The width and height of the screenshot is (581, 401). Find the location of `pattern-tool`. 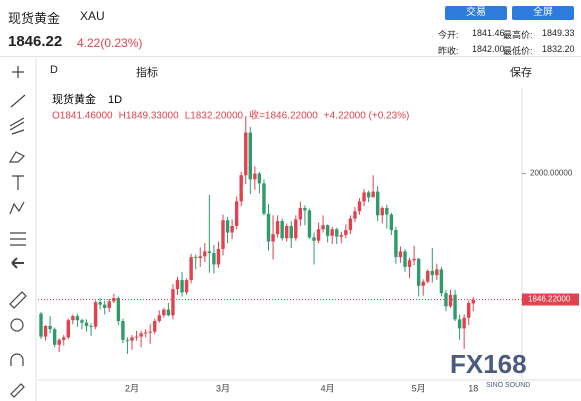

pattern-tool is located at coordinates (17, 208).